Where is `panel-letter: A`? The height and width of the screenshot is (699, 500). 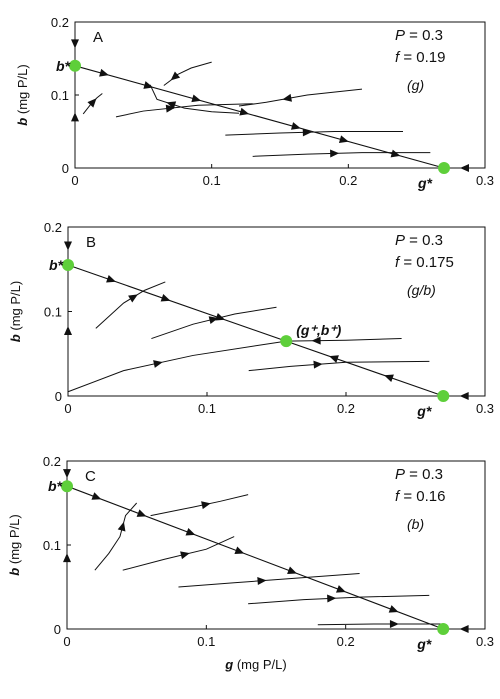 panel-letter: A is located at coordinates (98, 37).